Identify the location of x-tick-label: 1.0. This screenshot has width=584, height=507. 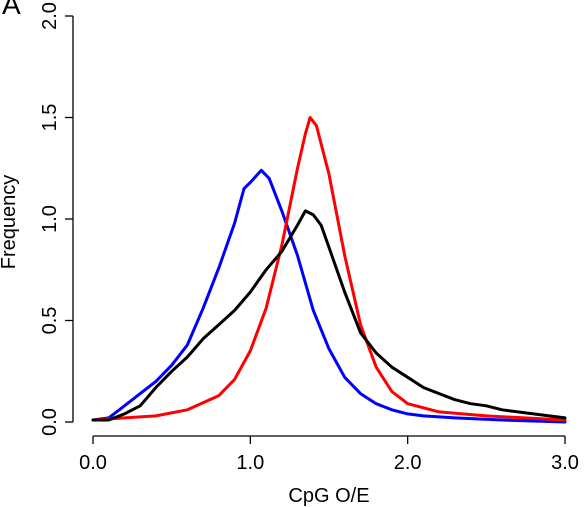
(250, 463).